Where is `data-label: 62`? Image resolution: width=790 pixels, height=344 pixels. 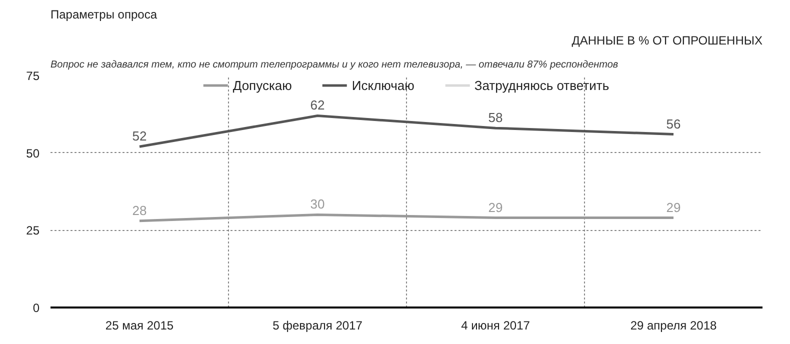 data-label: 62 is located at coordinates (317, 105).